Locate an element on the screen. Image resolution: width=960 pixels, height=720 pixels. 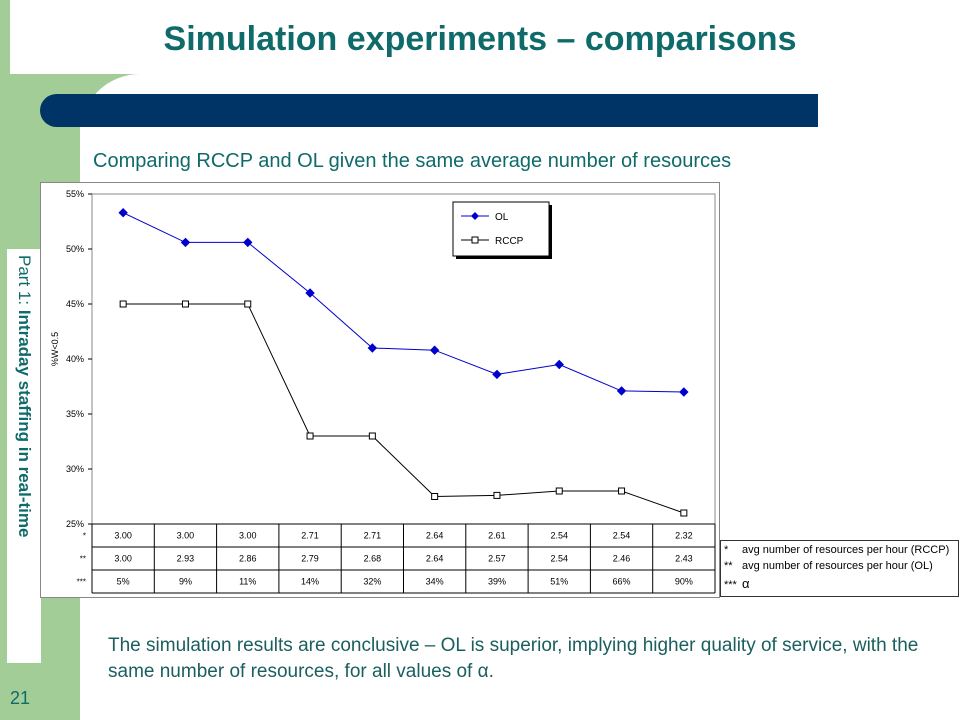
footnote-1: * avg number of resources per hour (RCCP) is located at coordinates (836, 550).